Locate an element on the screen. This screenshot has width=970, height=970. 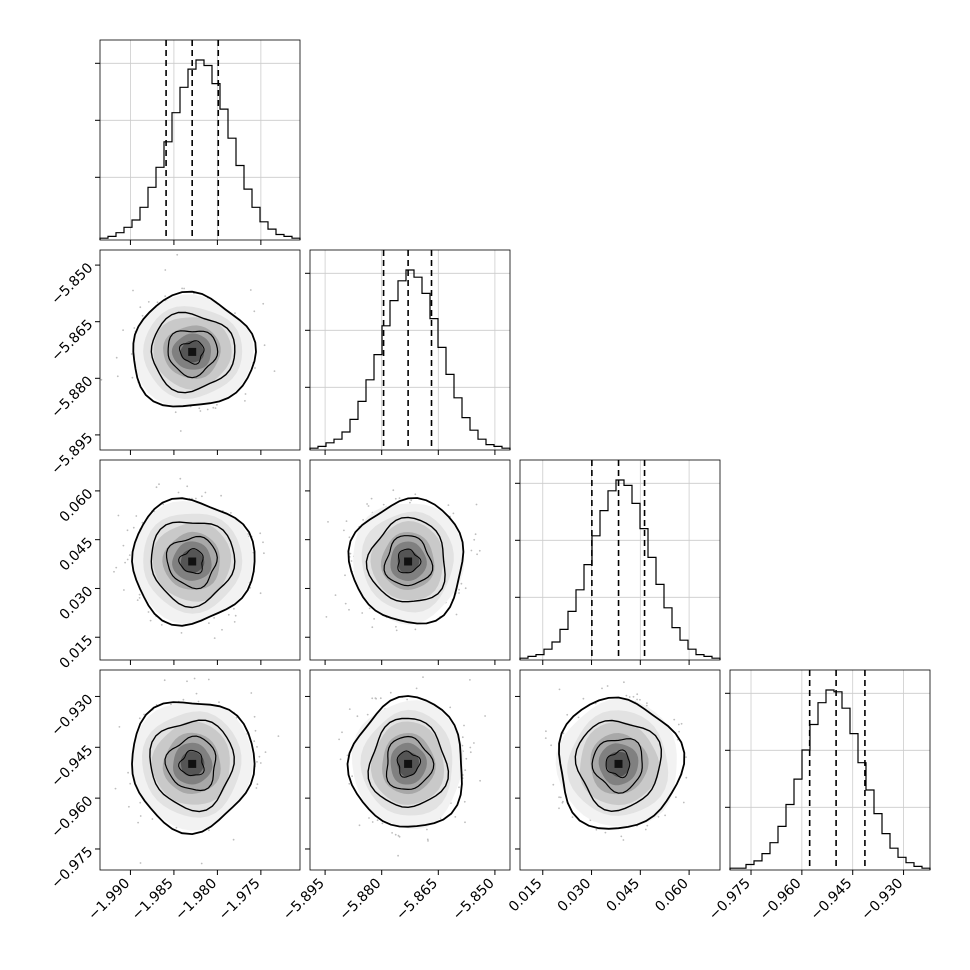
x-tick-label: −5.895 is located at coordinates (304, 900).